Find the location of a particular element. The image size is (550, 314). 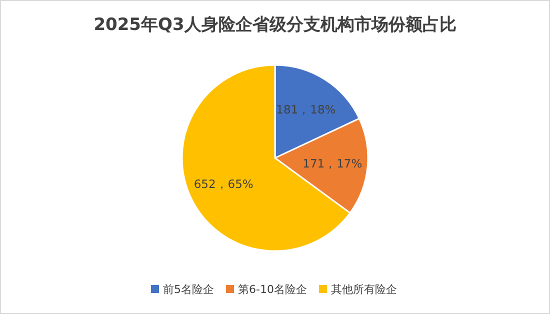

data-label: 181，18% is located at coordinates (306, 109).